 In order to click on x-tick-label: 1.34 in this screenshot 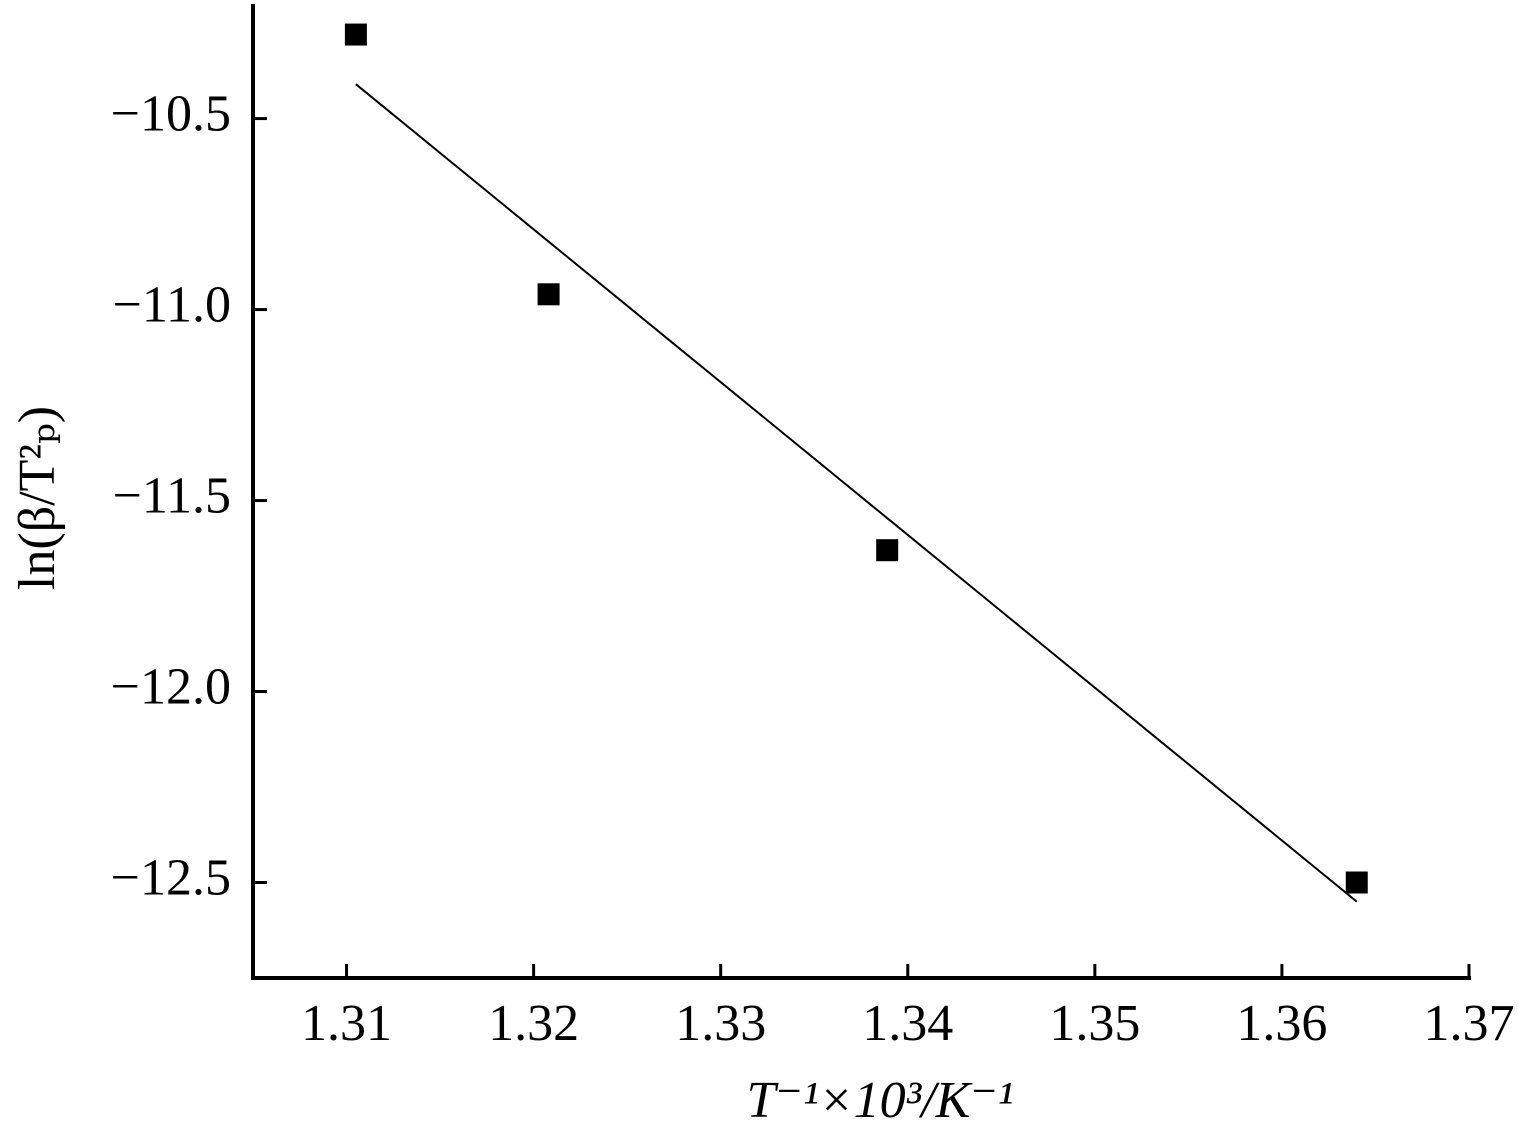, I will do `click(907, 1023)`.